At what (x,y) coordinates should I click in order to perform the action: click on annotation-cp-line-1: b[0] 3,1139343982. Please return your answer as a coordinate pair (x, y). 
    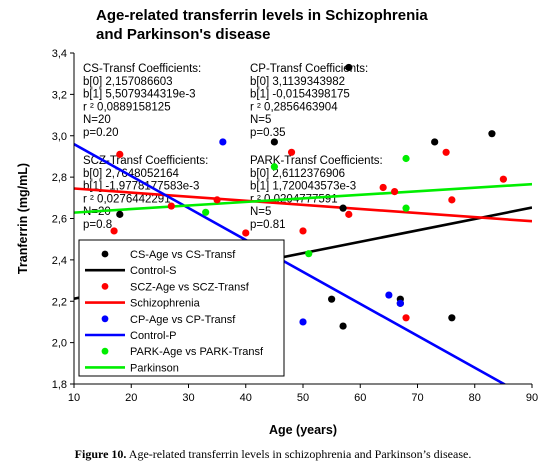
    Looking at the image, I should click on (297, 82).